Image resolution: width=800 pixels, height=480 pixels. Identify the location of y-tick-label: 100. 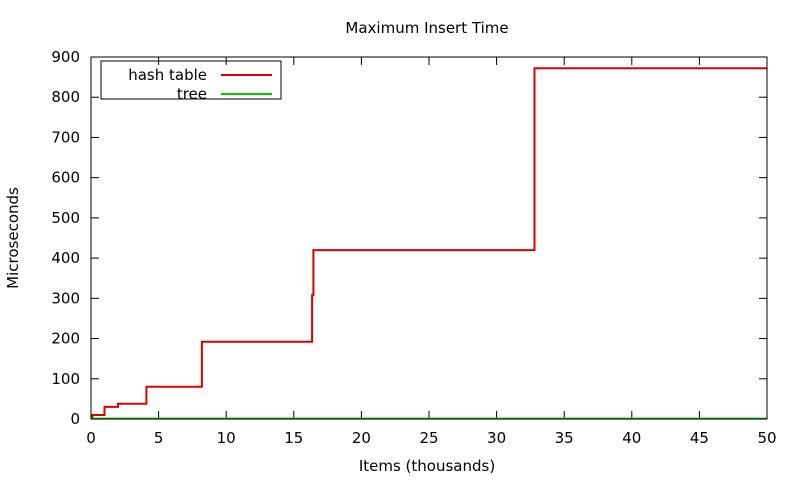
(65, 379).